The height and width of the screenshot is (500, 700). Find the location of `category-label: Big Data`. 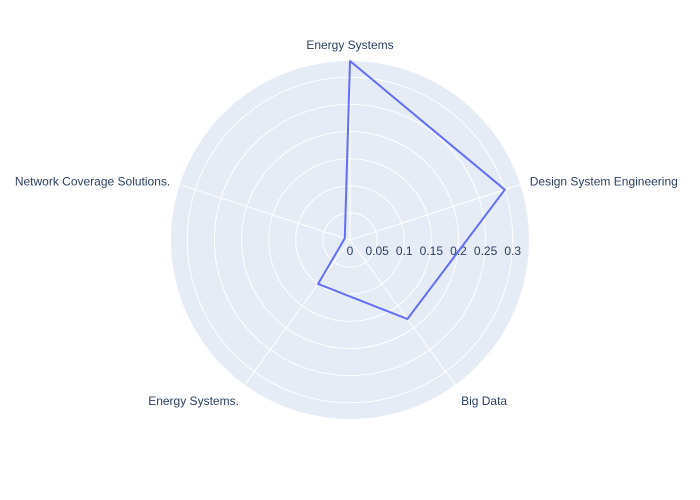

category-label: Big Data is located at coordinates (484, 401).